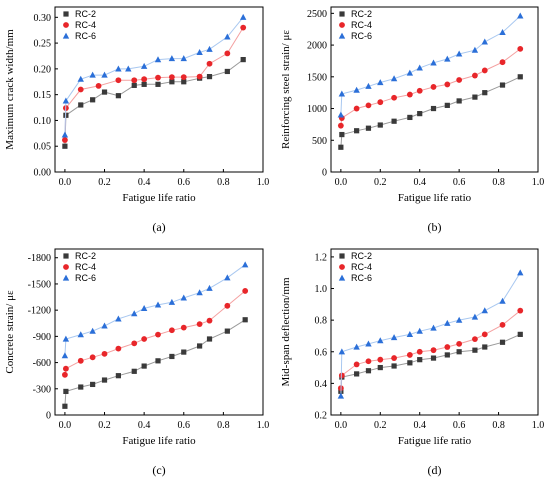  What do you see at coordinates (104, 425) in the screenshot?
I see `x-tick-label: 0.2` at bounding box center [104, 425].